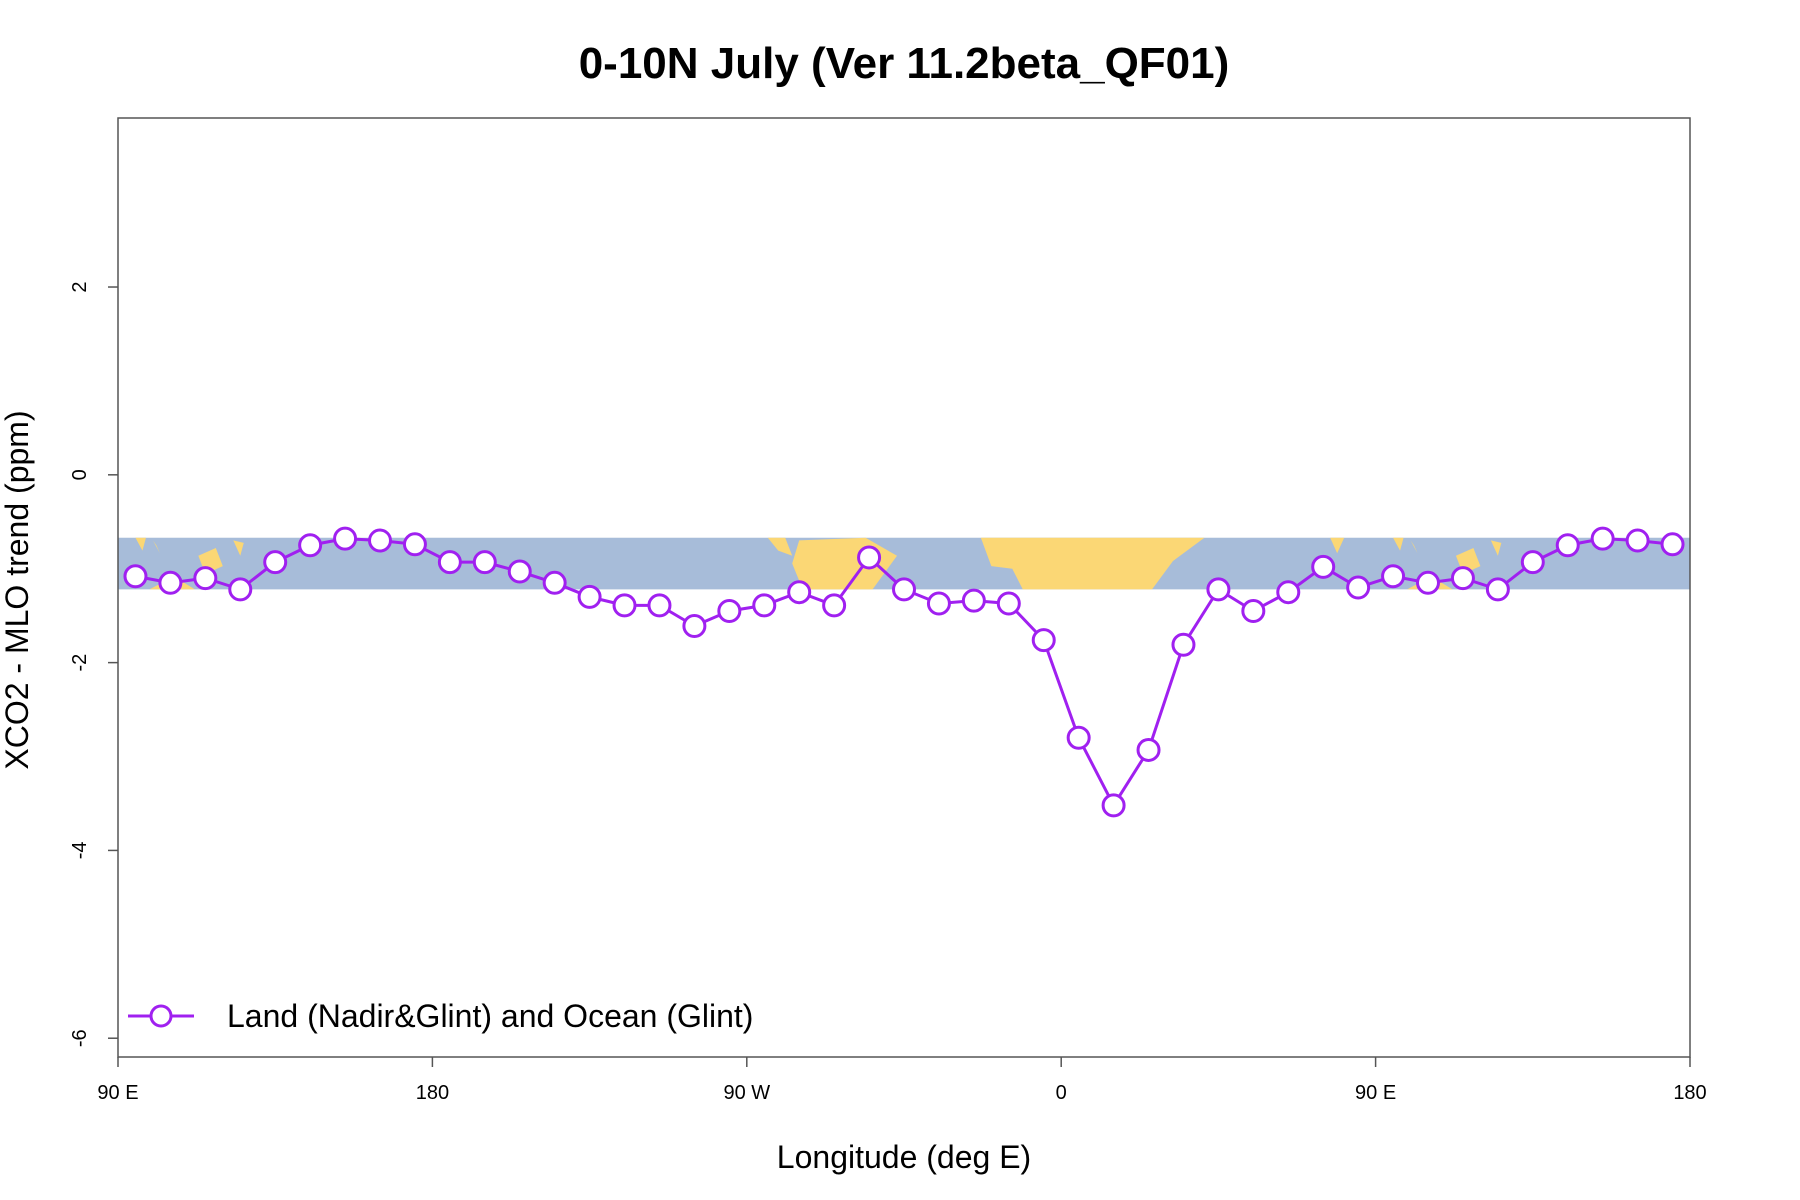 Image resolution: width=1800 pixels, height=1200 pixels. What do you see at coordinates (161, 1016) in the screenshot?
I see `legend-marker` at bounding box center [161, 1016].